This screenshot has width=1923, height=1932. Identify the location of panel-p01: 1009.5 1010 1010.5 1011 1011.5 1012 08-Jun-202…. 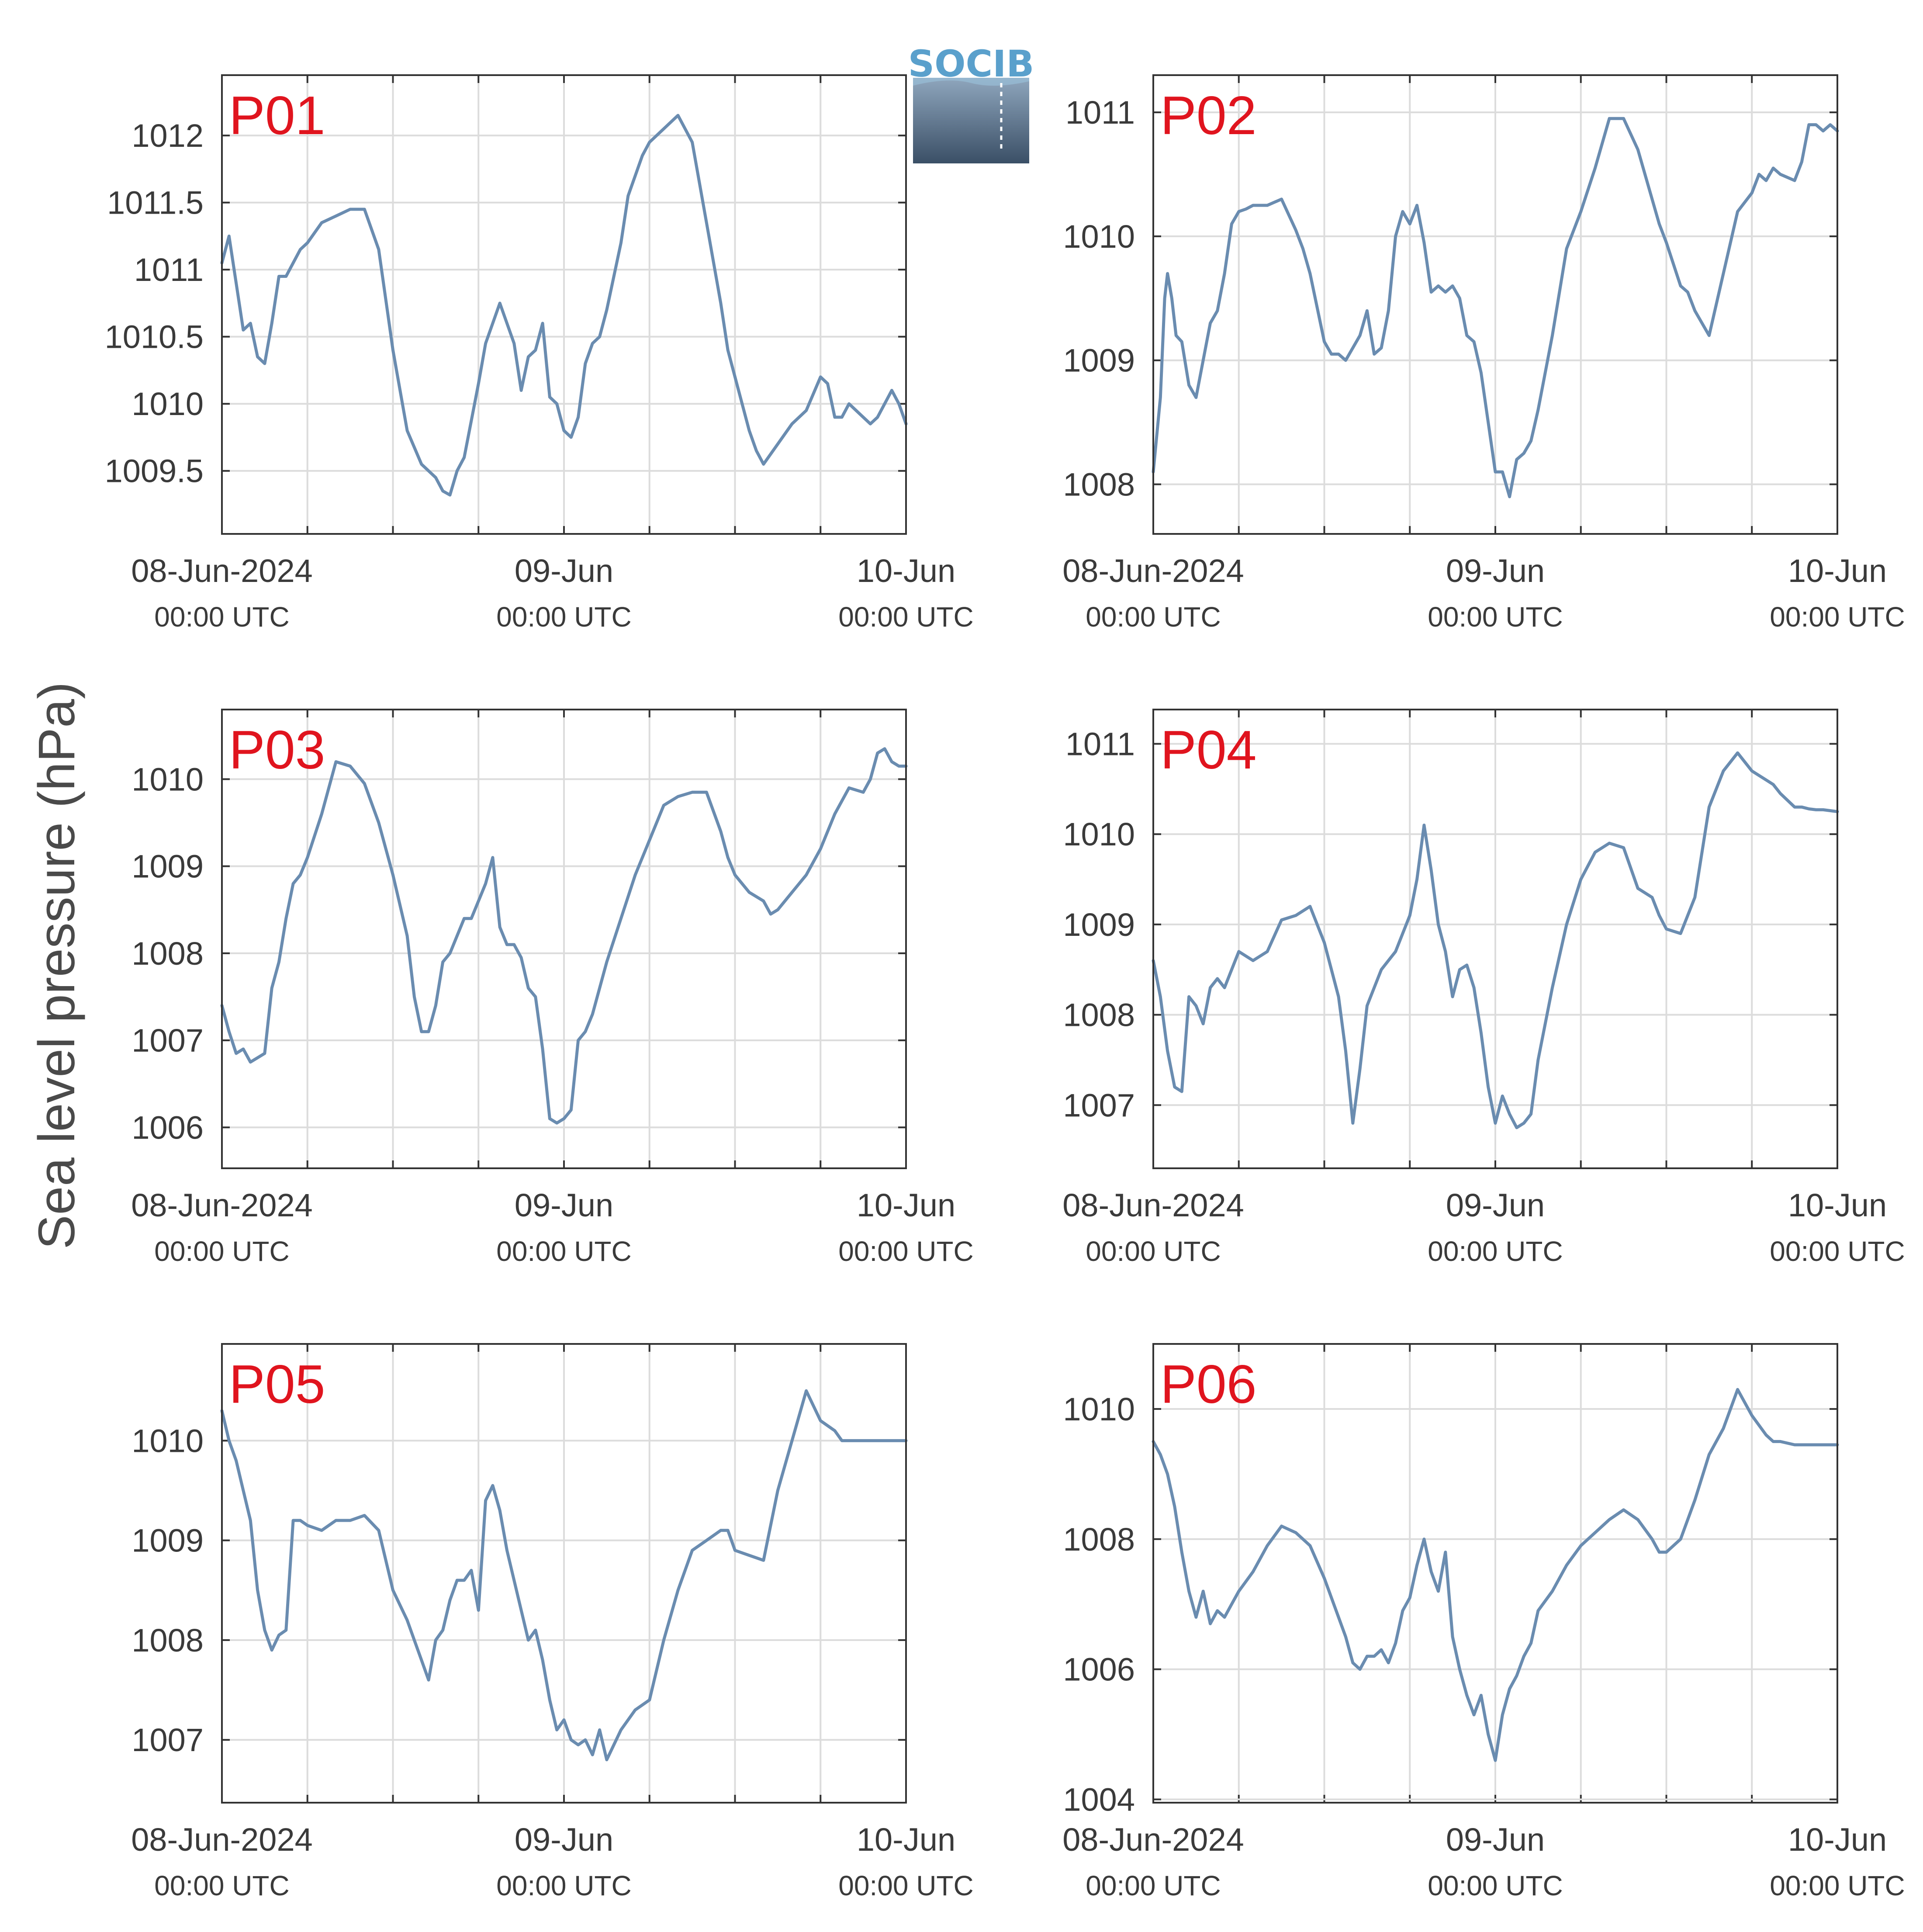
(539, 353).